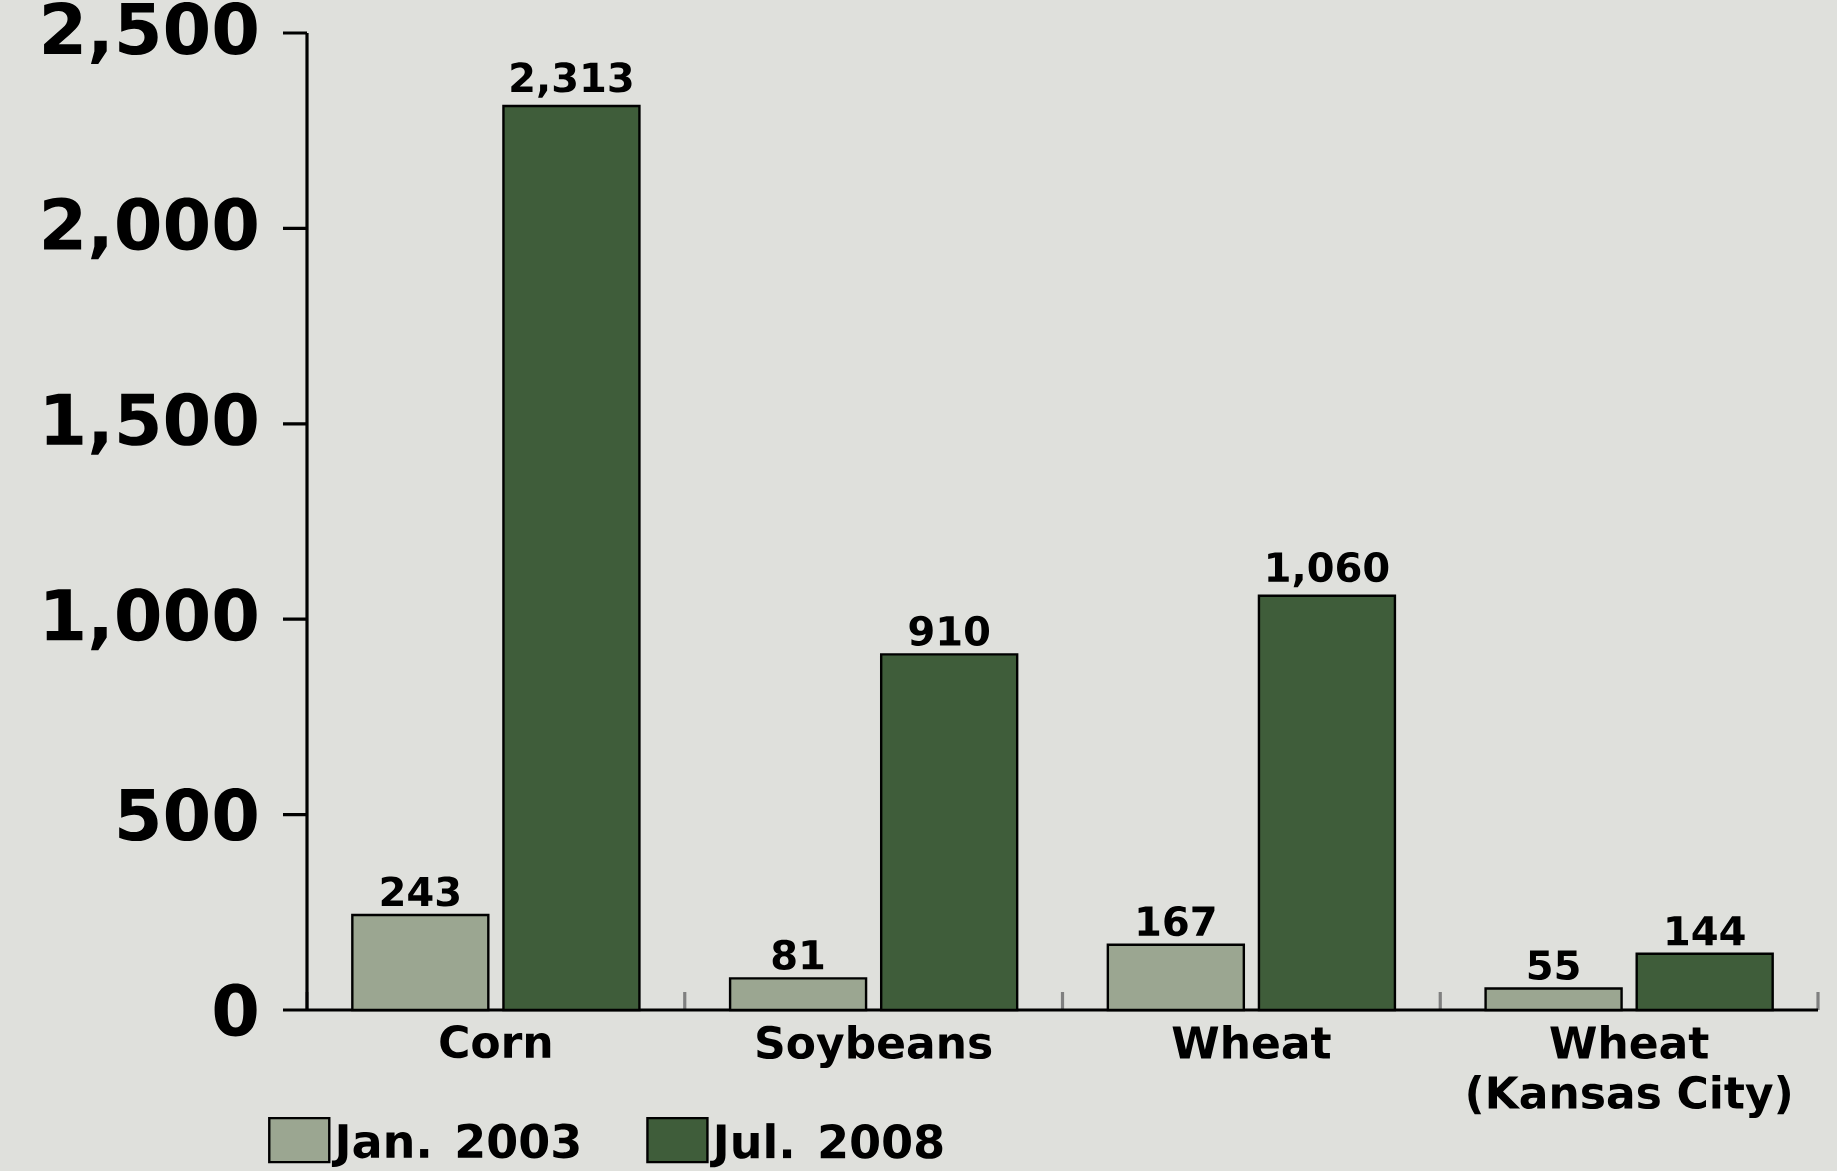 This screenshot has width=1837, height=1171. I want to click on data-label: 243, so click(420, 891).